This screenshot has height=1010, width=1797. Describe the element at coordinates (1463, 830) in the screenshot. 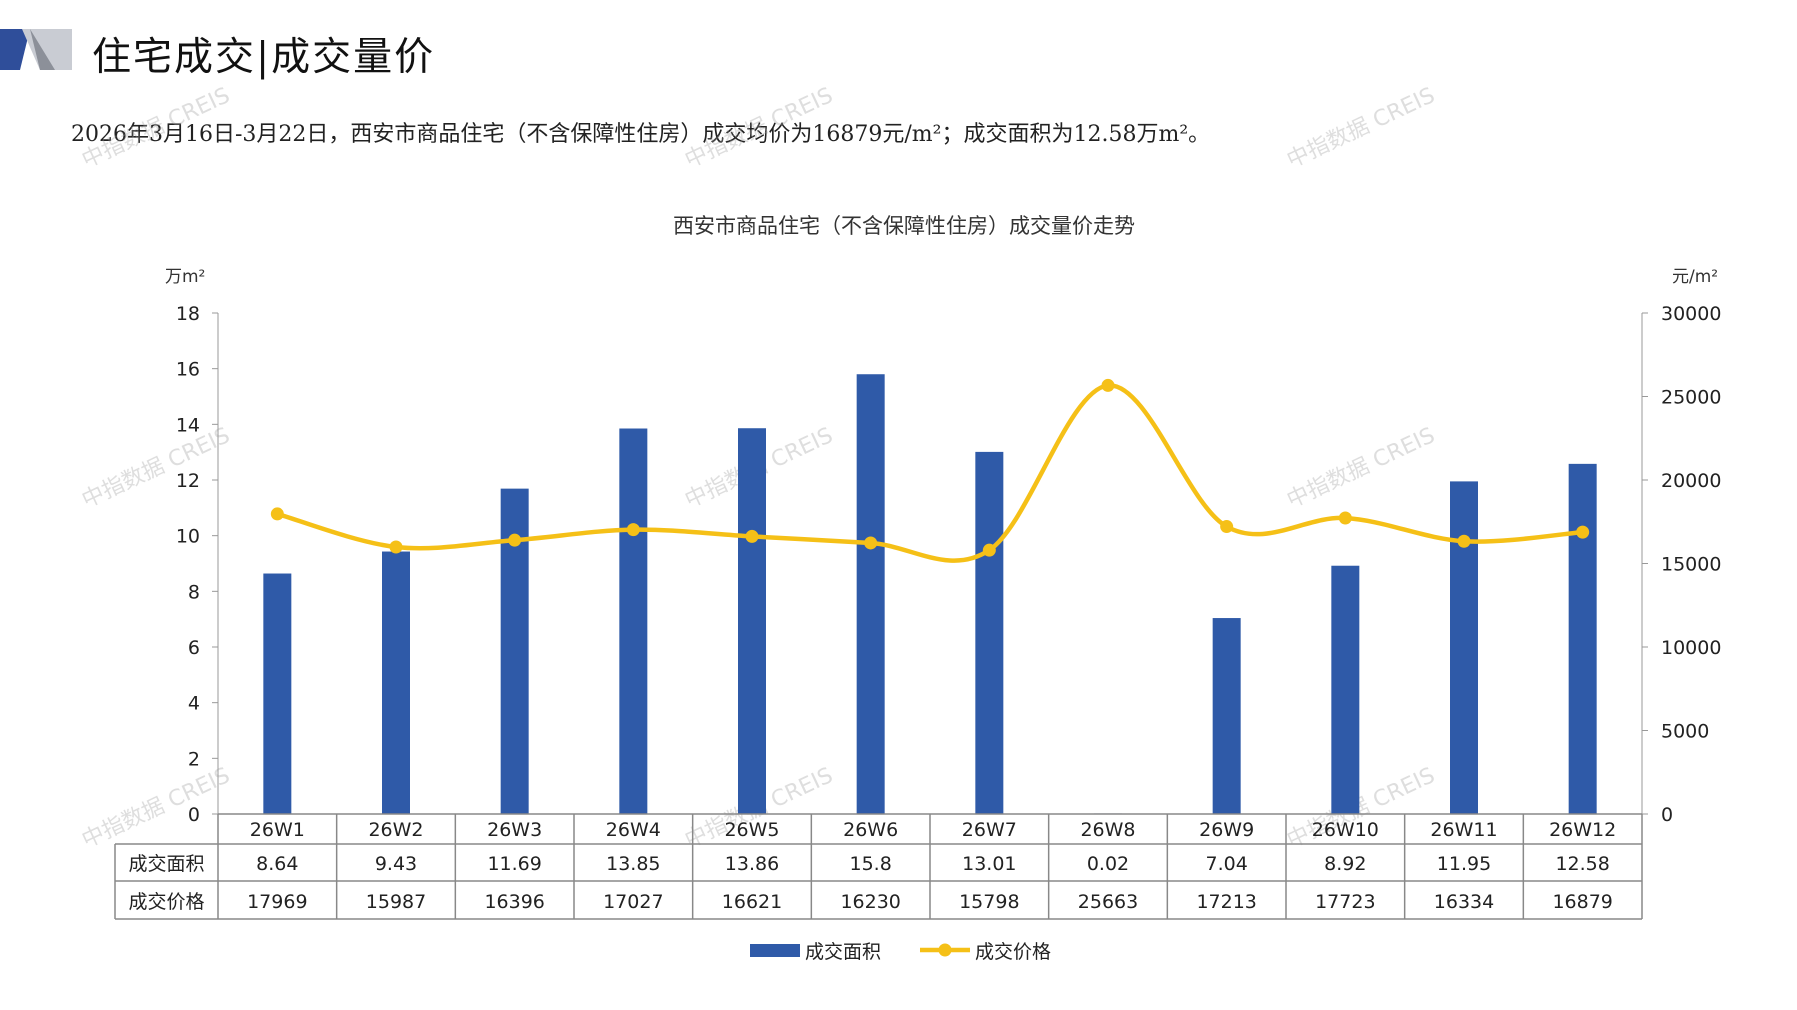

I see `x-tick-label: 26W11` at that location.